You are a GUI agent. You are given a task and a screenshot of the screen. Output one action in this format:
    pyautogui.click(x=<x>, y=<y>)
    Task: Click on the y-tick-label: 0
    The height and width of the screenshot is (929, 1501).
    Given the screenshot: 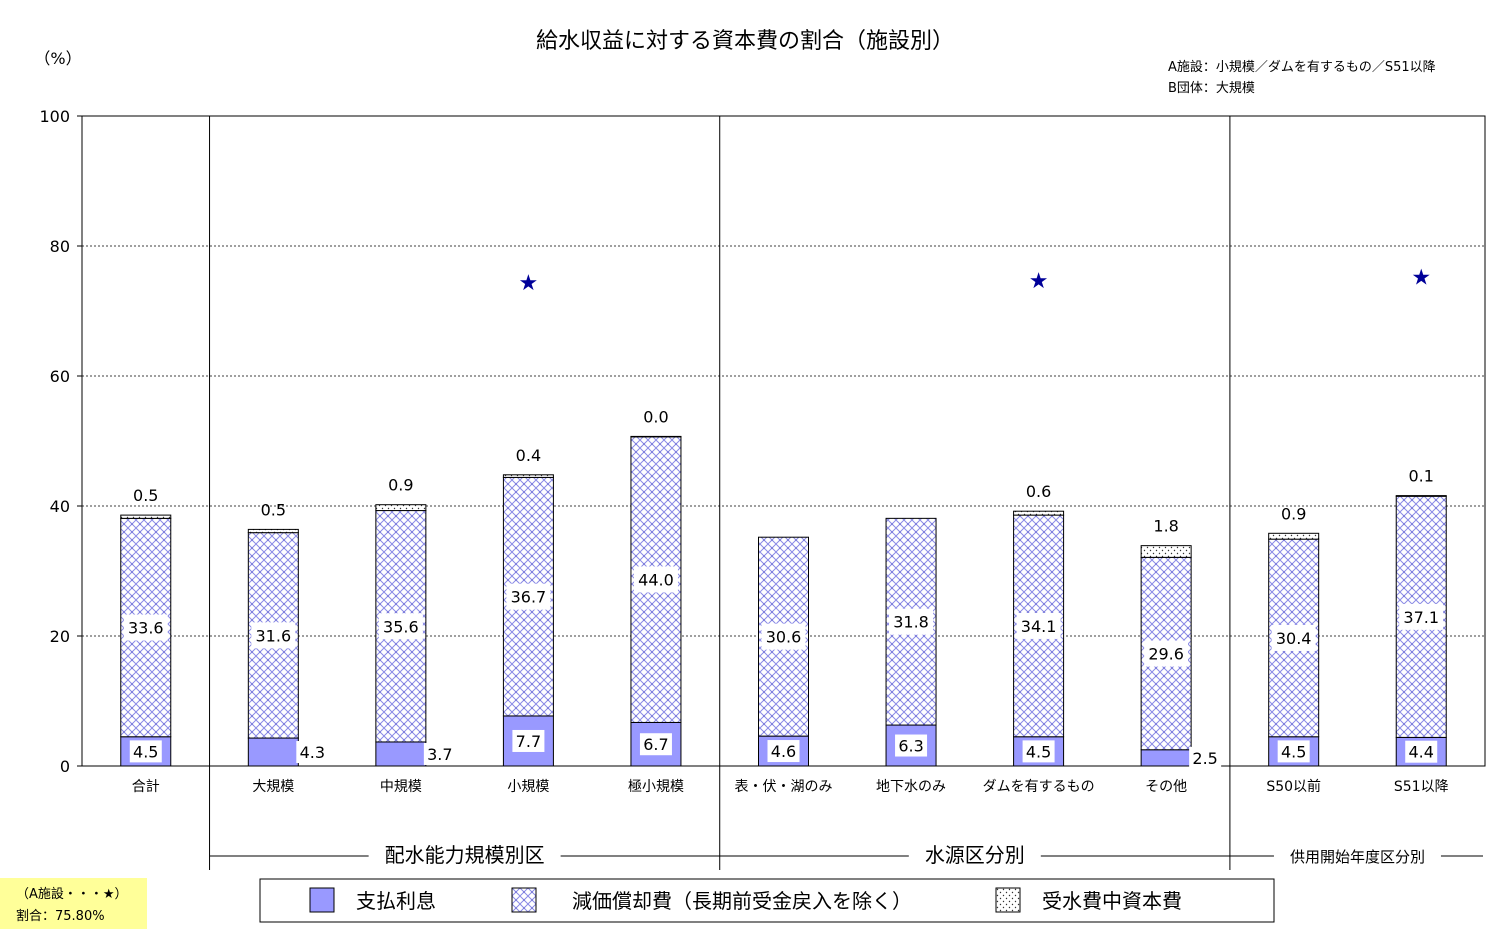 What is the action you would take?
    pyautogui.click(x=65, y=766)
    